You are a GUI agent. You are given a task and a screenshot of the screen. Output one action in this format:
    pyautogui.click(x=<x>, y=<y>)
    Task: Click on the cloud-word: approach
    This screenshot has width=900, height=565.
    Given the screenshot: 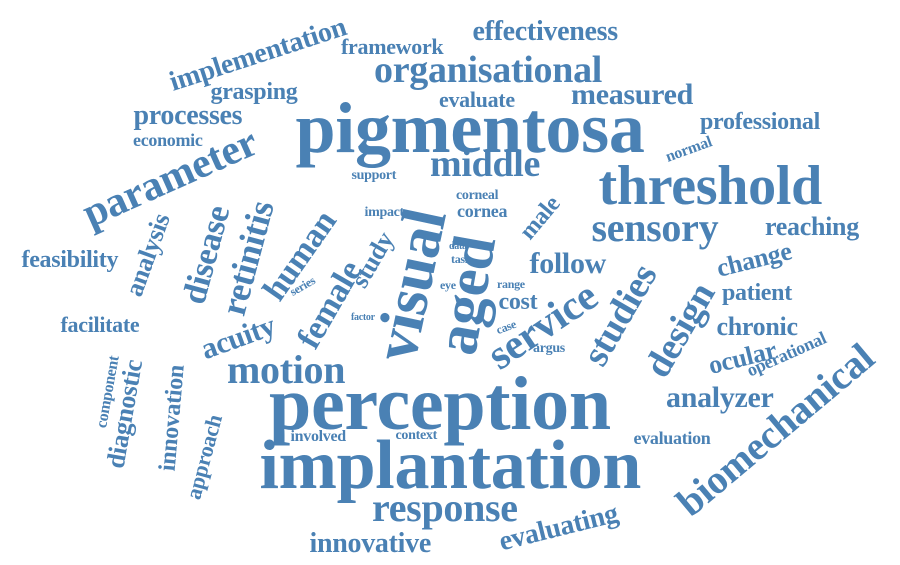 What is the action you would take?
    pyautogui.click(x=204, y=456)
    